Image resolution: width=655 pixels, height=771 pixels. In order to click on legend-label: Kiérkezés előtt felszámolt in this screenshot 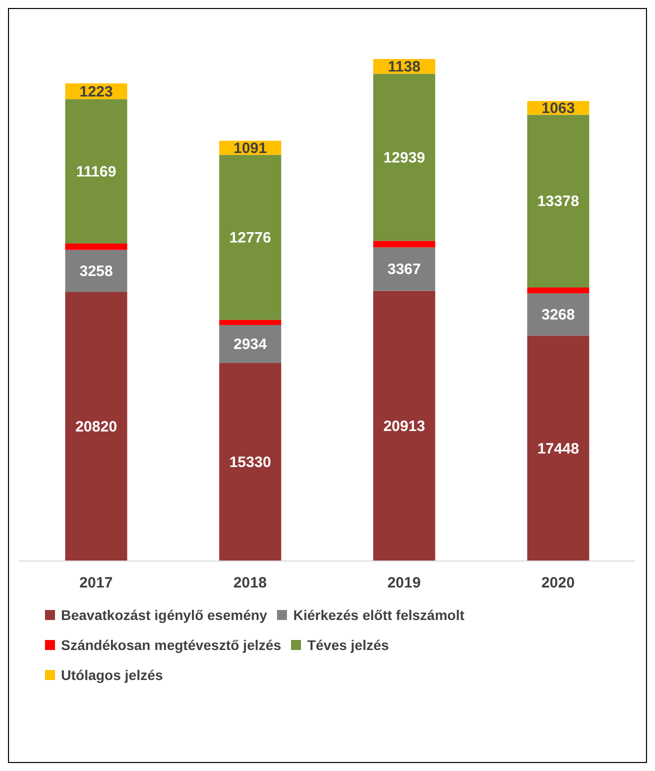, I will do `click(378, 615)`.